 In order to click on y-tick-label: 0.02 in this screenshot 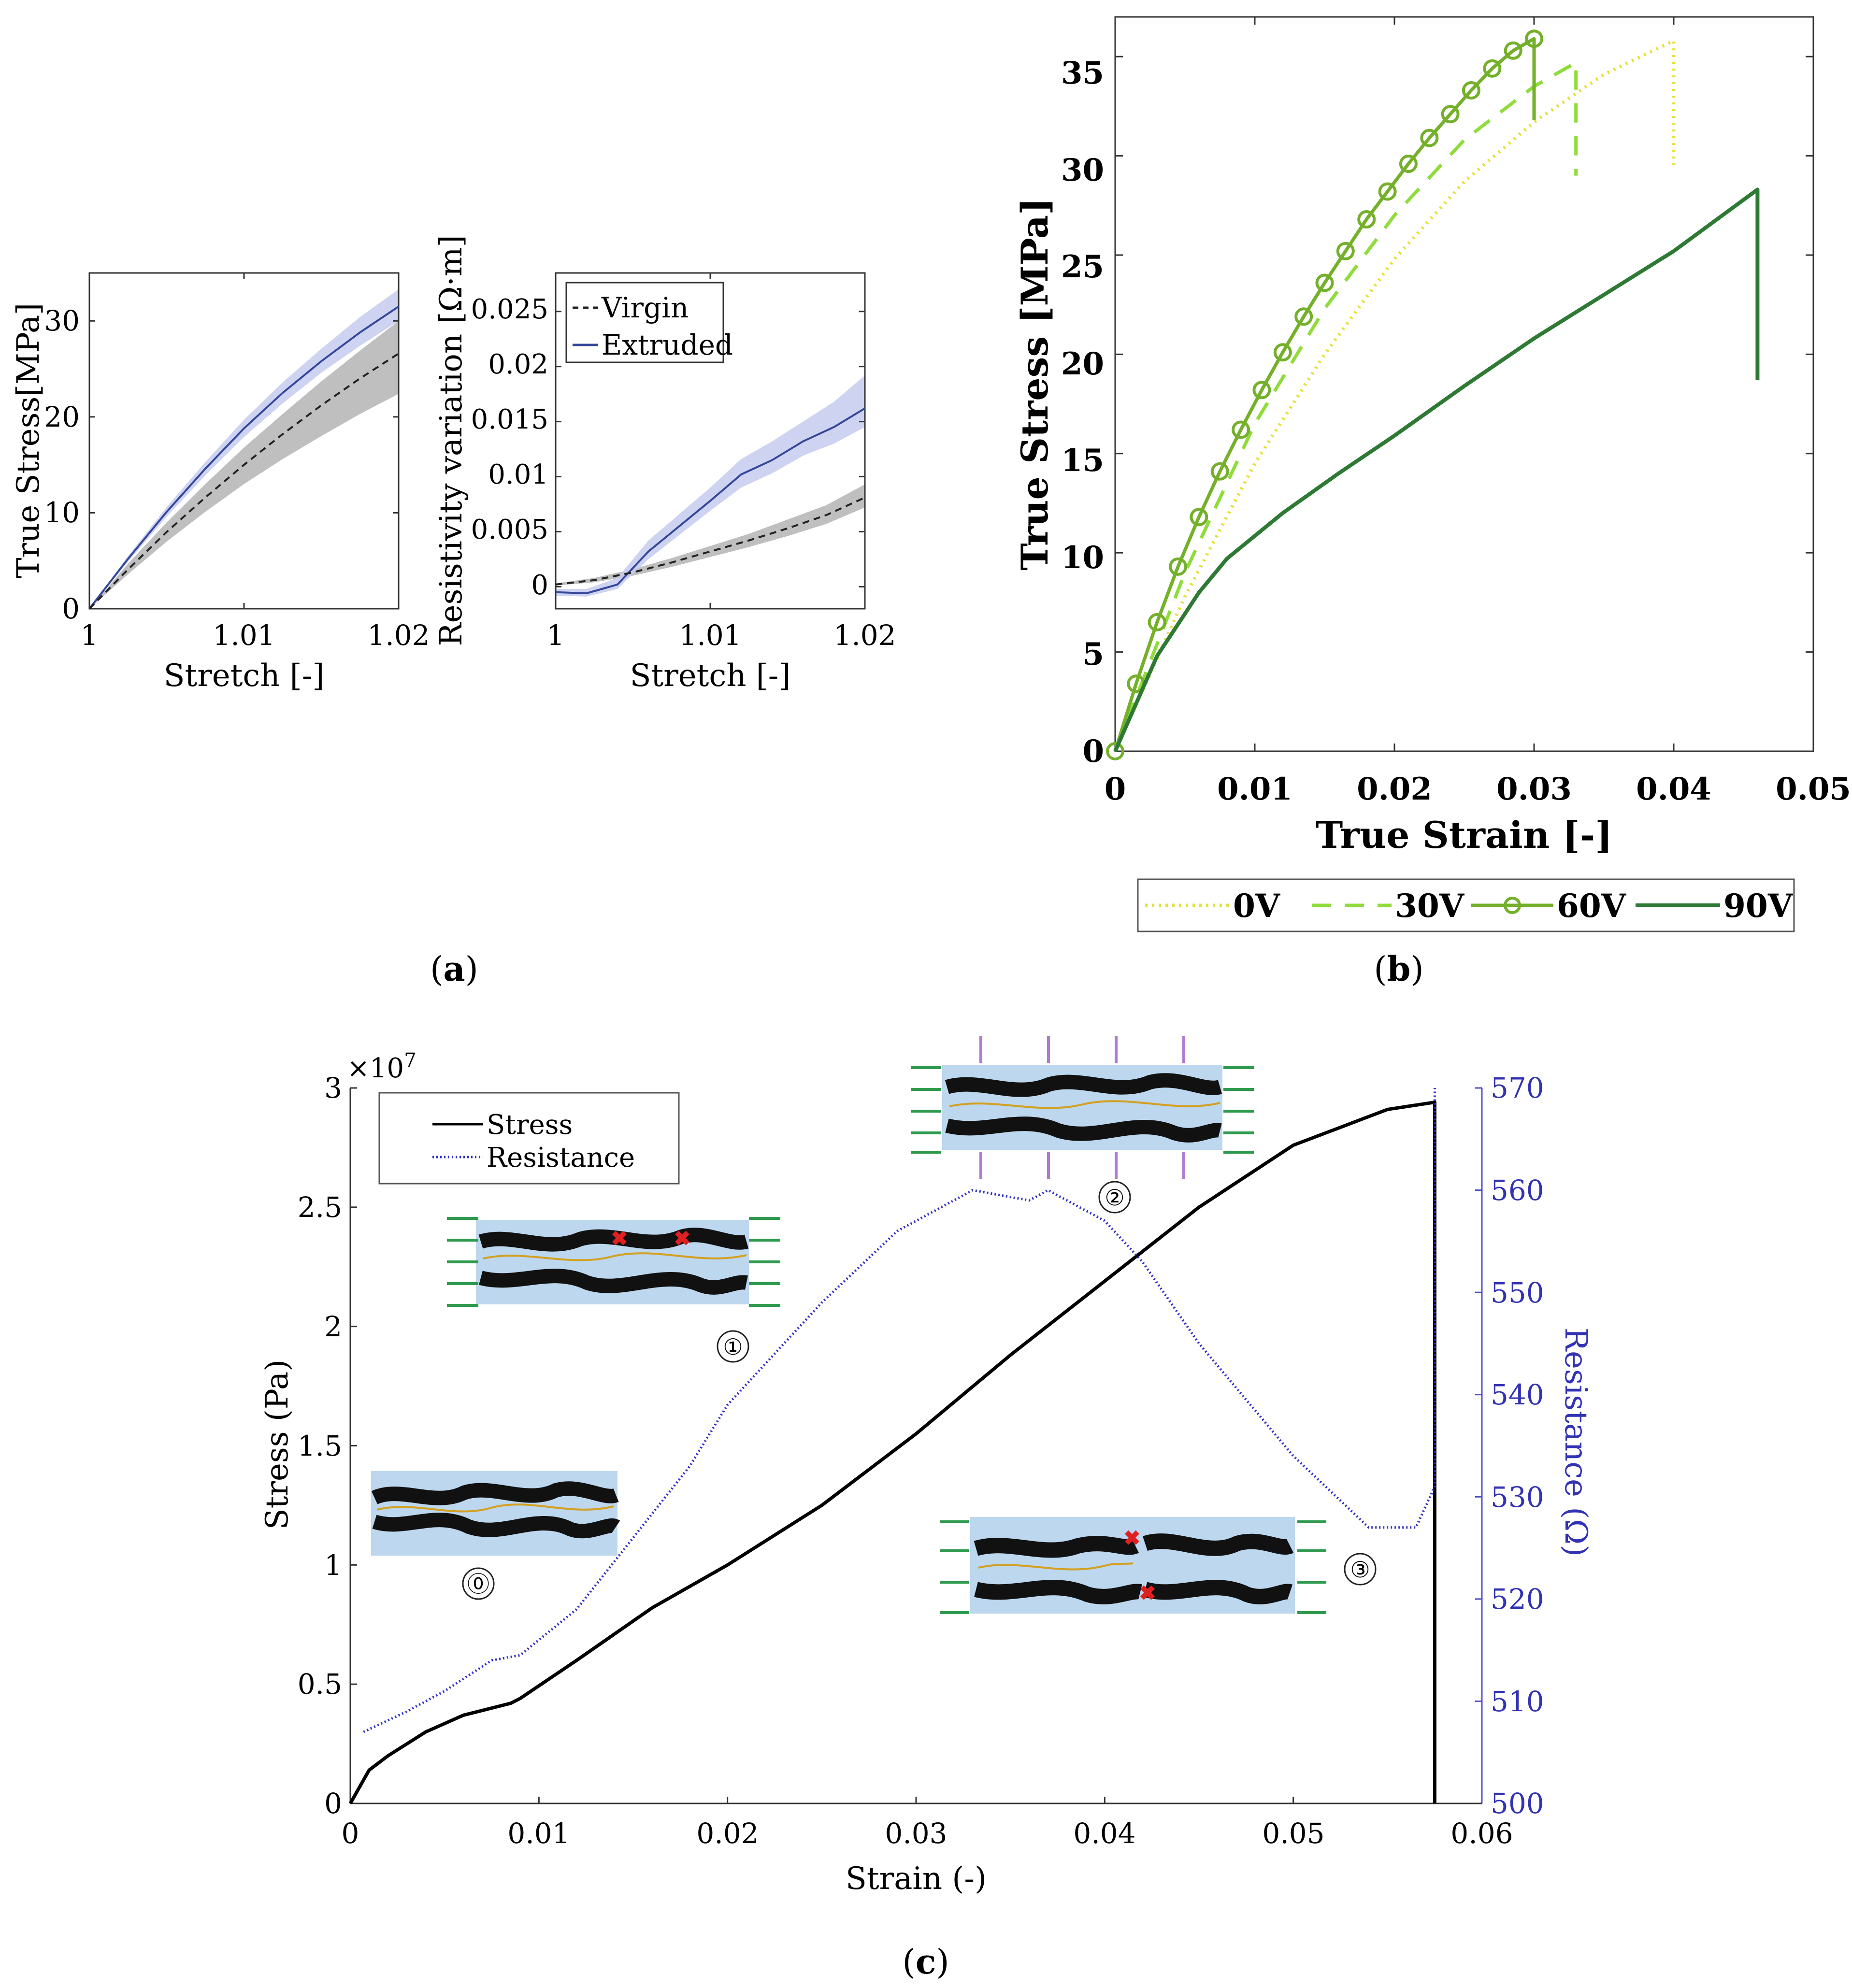, I will do `click(518, 364)`.